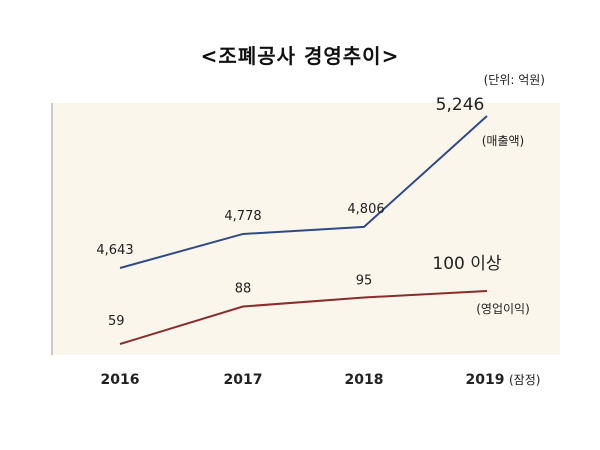  I want to click on x-axis-ticks: 2016 2017 2018 2019 (잠정), so click(321, 380).